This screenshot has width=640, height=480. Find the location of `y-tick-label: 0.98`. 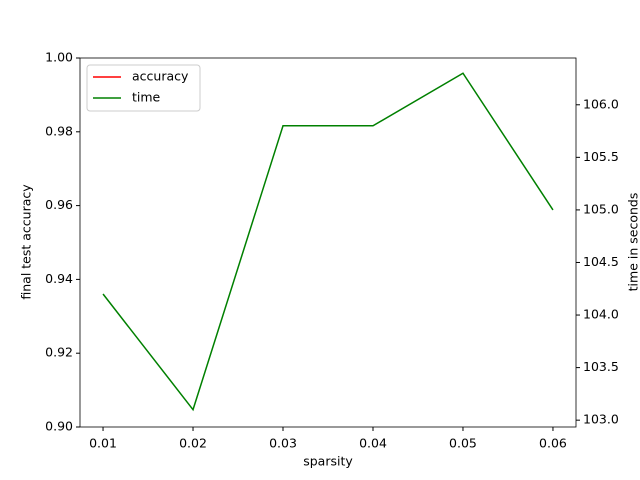

y-tick-label: 0.98 is located at coordinates (59, 130).